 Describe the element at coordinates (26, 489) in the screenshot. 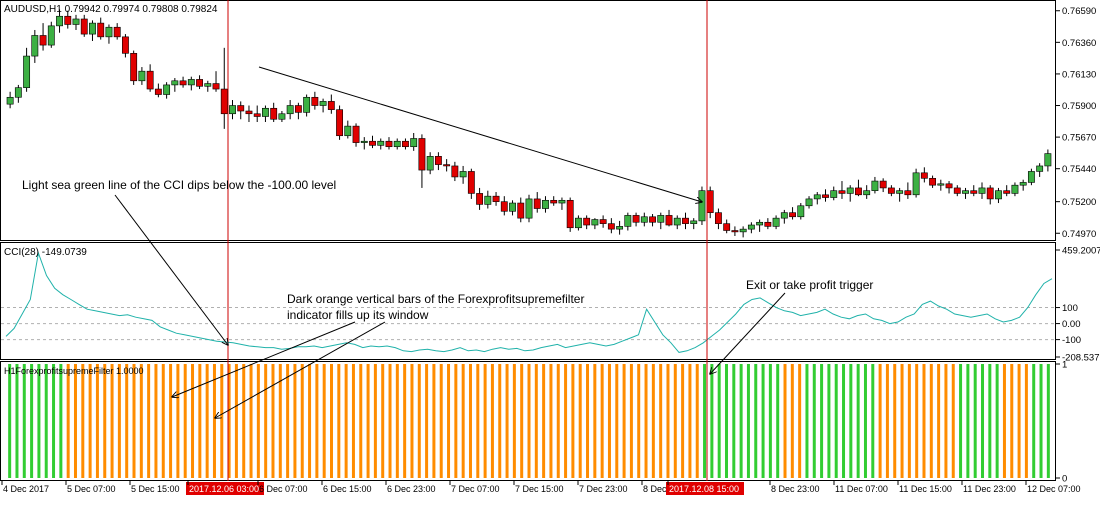

I see `time-tick-label: 4 Dec 2017` at that location.